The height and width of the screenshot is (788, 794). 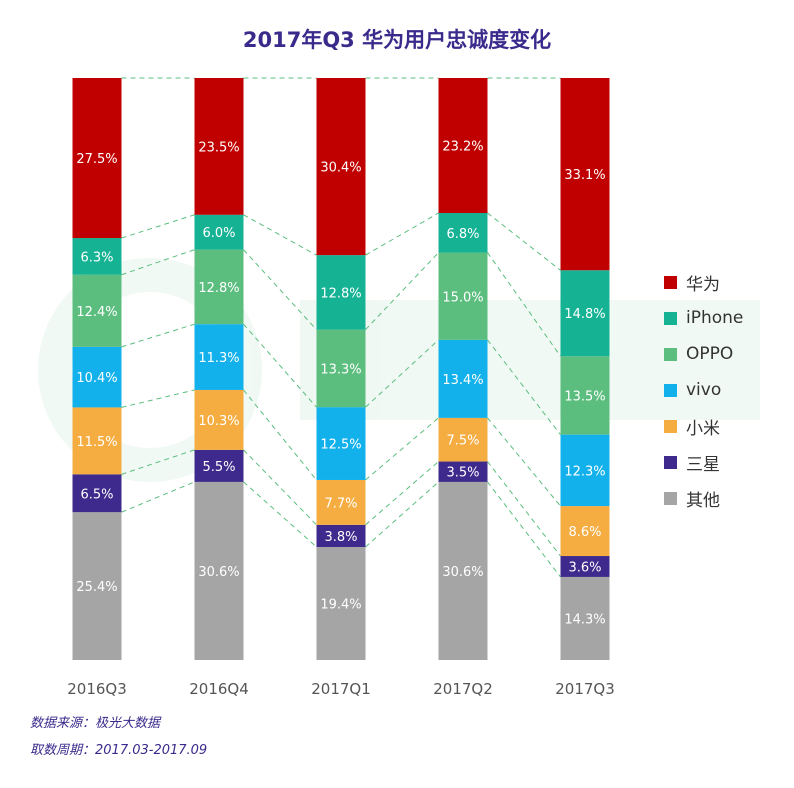 I want to click on x-tick-2017Q3: 2017Q3, so click(x=585, y=689).